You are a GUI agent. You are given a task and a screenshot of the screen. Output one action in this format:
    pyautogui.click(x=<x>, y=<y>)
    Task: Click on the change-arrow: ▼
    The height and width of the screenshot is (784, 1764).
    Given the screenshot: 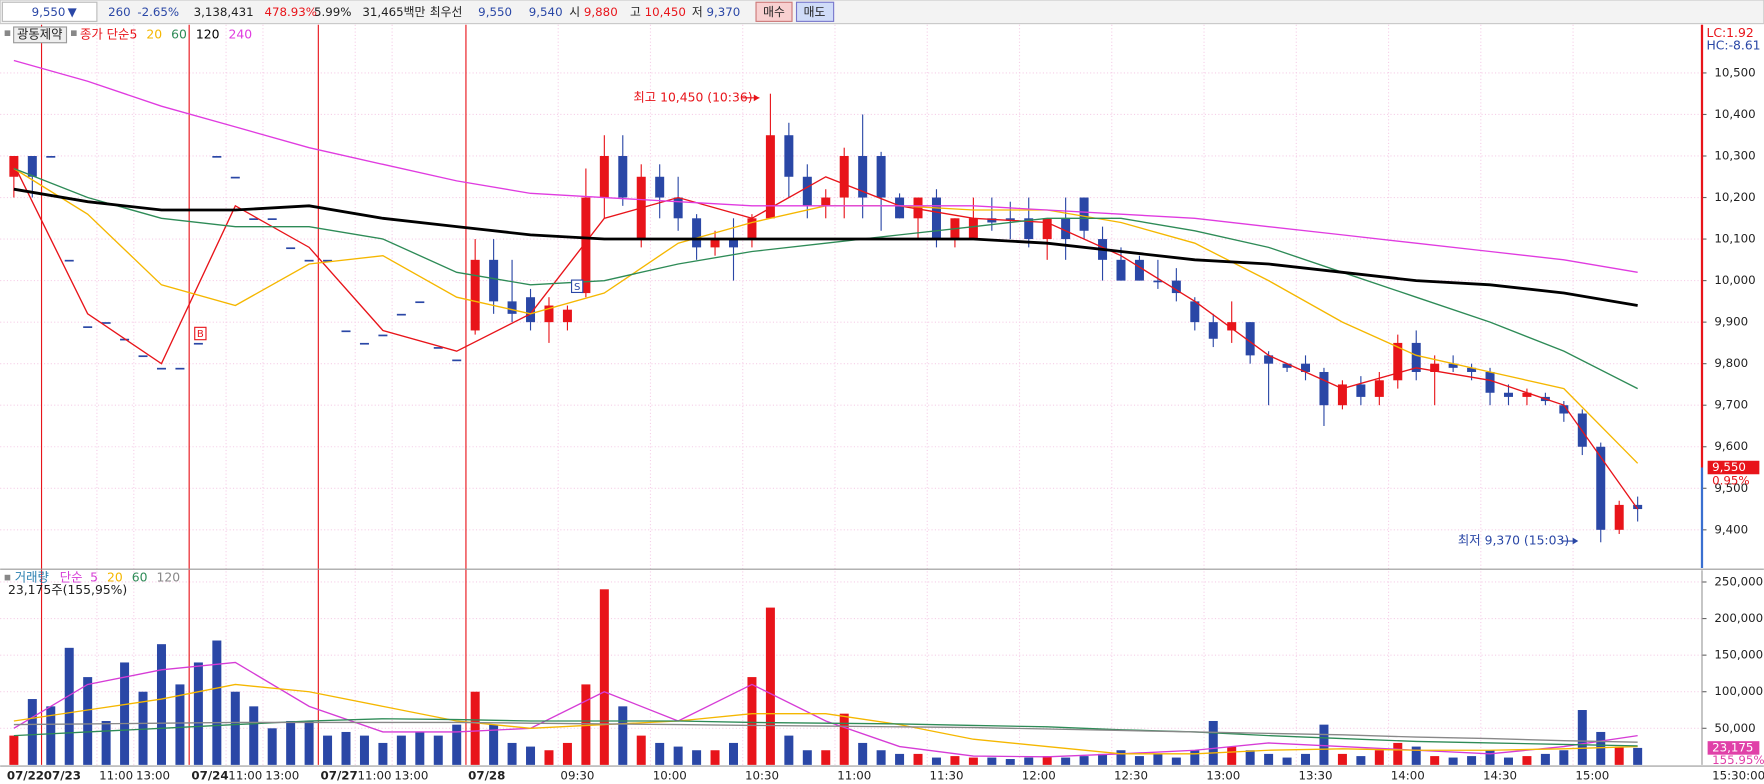 What is the action you would take?
    pyautogui.click(x=73, y=12)
    